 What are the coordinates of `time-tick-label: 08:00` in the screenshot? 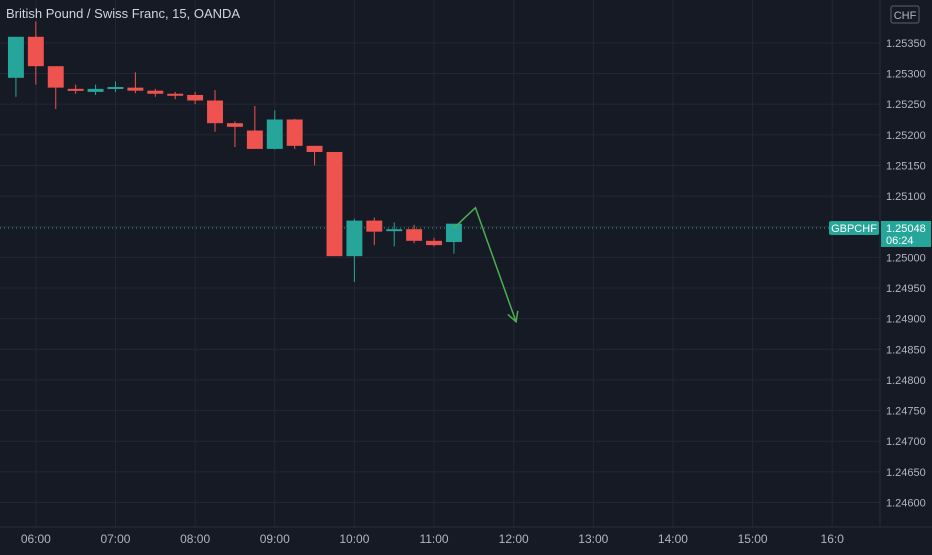 It's located at (195, 539).